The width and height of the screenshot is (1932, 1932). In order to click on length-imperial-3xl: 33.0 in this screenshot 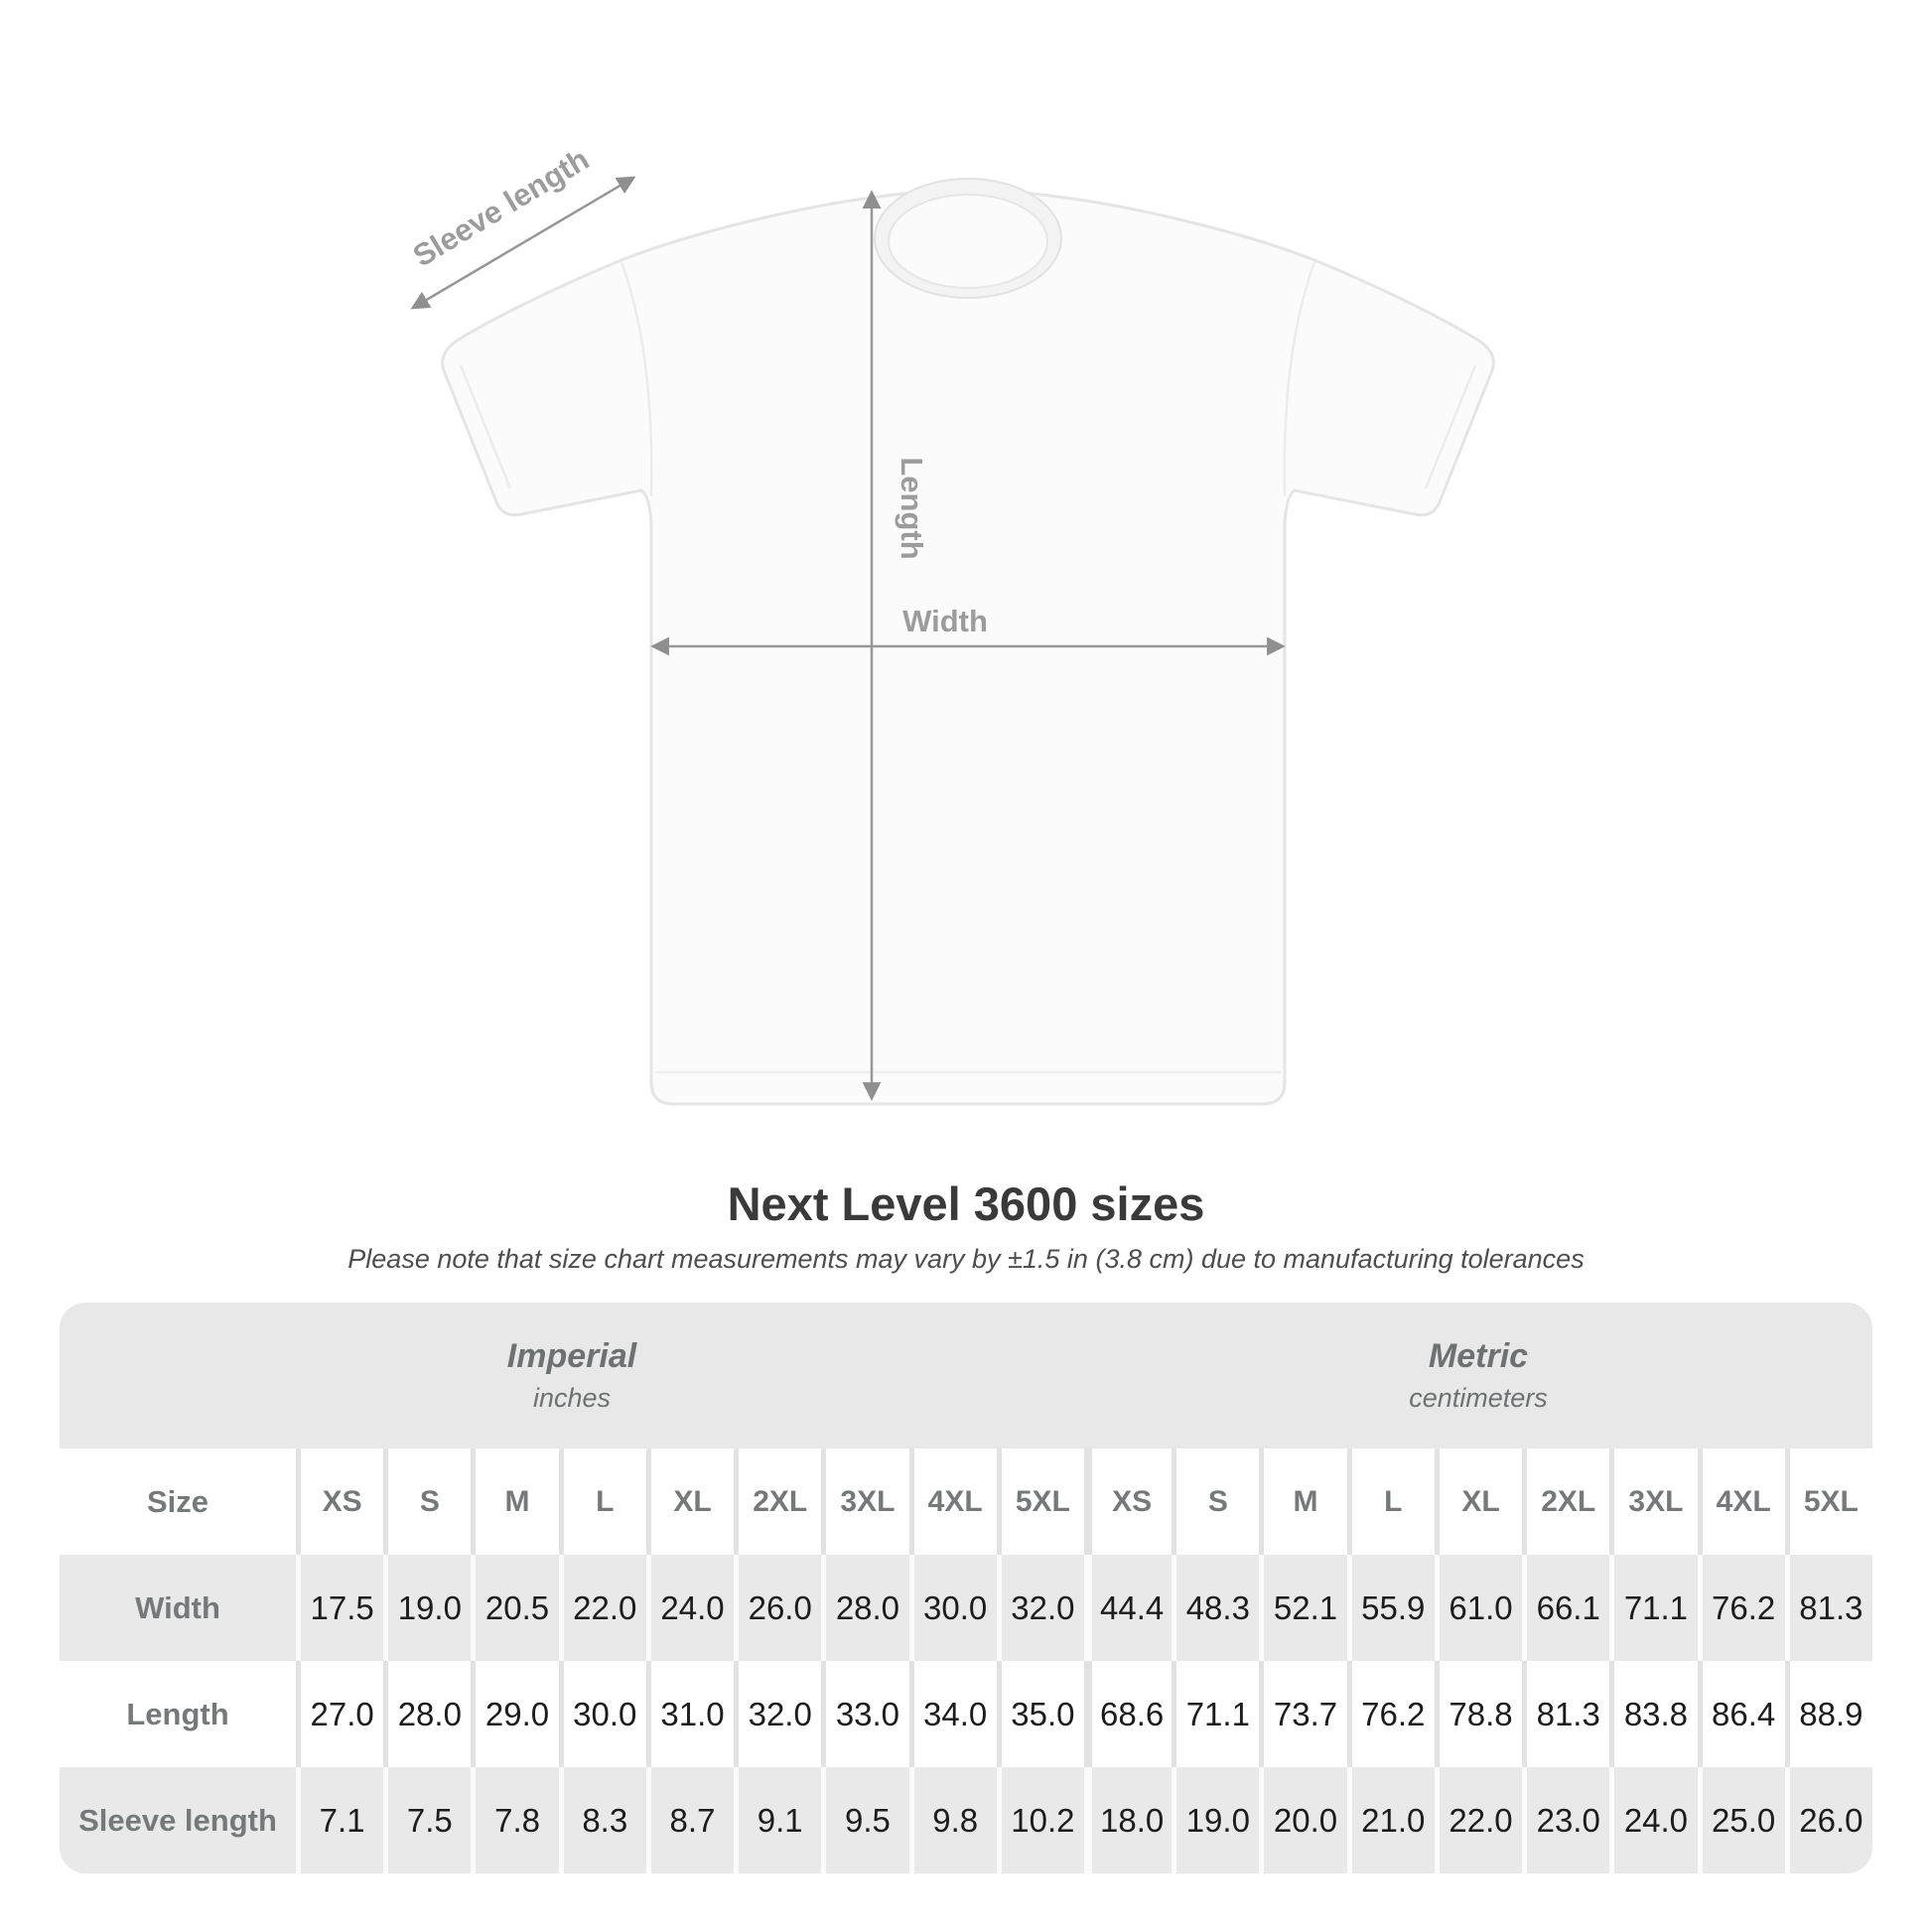, I will do `click(865, 1714)`.